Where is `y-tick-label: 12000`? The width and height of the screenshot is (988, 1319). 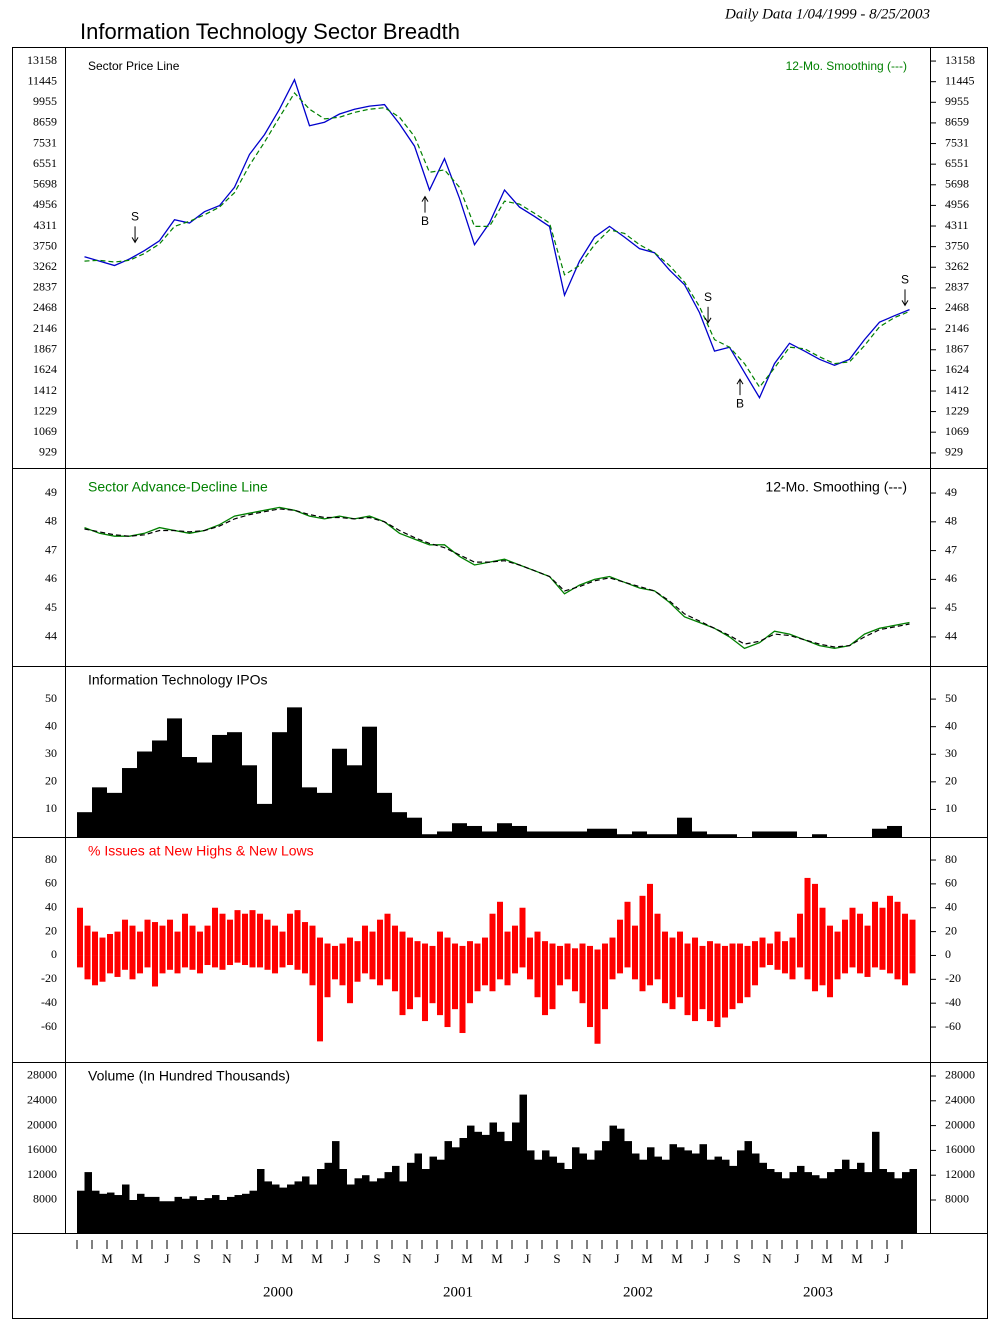
y-tick-label: 12000 is located at coordinates (42, 1174).